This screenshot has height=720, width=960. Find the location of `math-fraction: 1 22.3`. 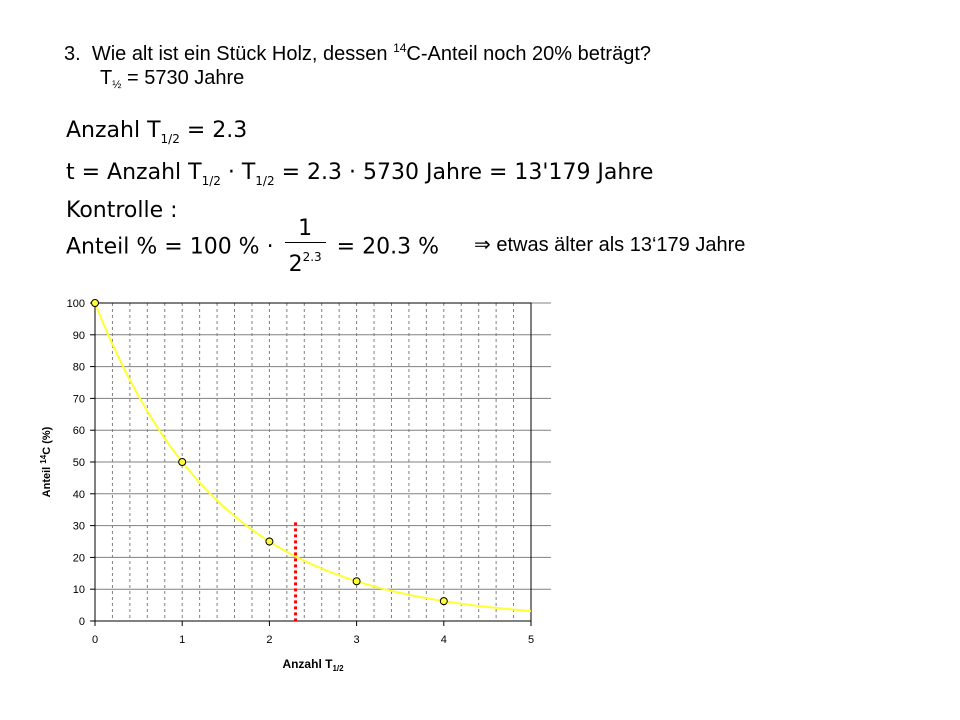

math-fraction: 1 22.3 is located at coordinates (305, 247).